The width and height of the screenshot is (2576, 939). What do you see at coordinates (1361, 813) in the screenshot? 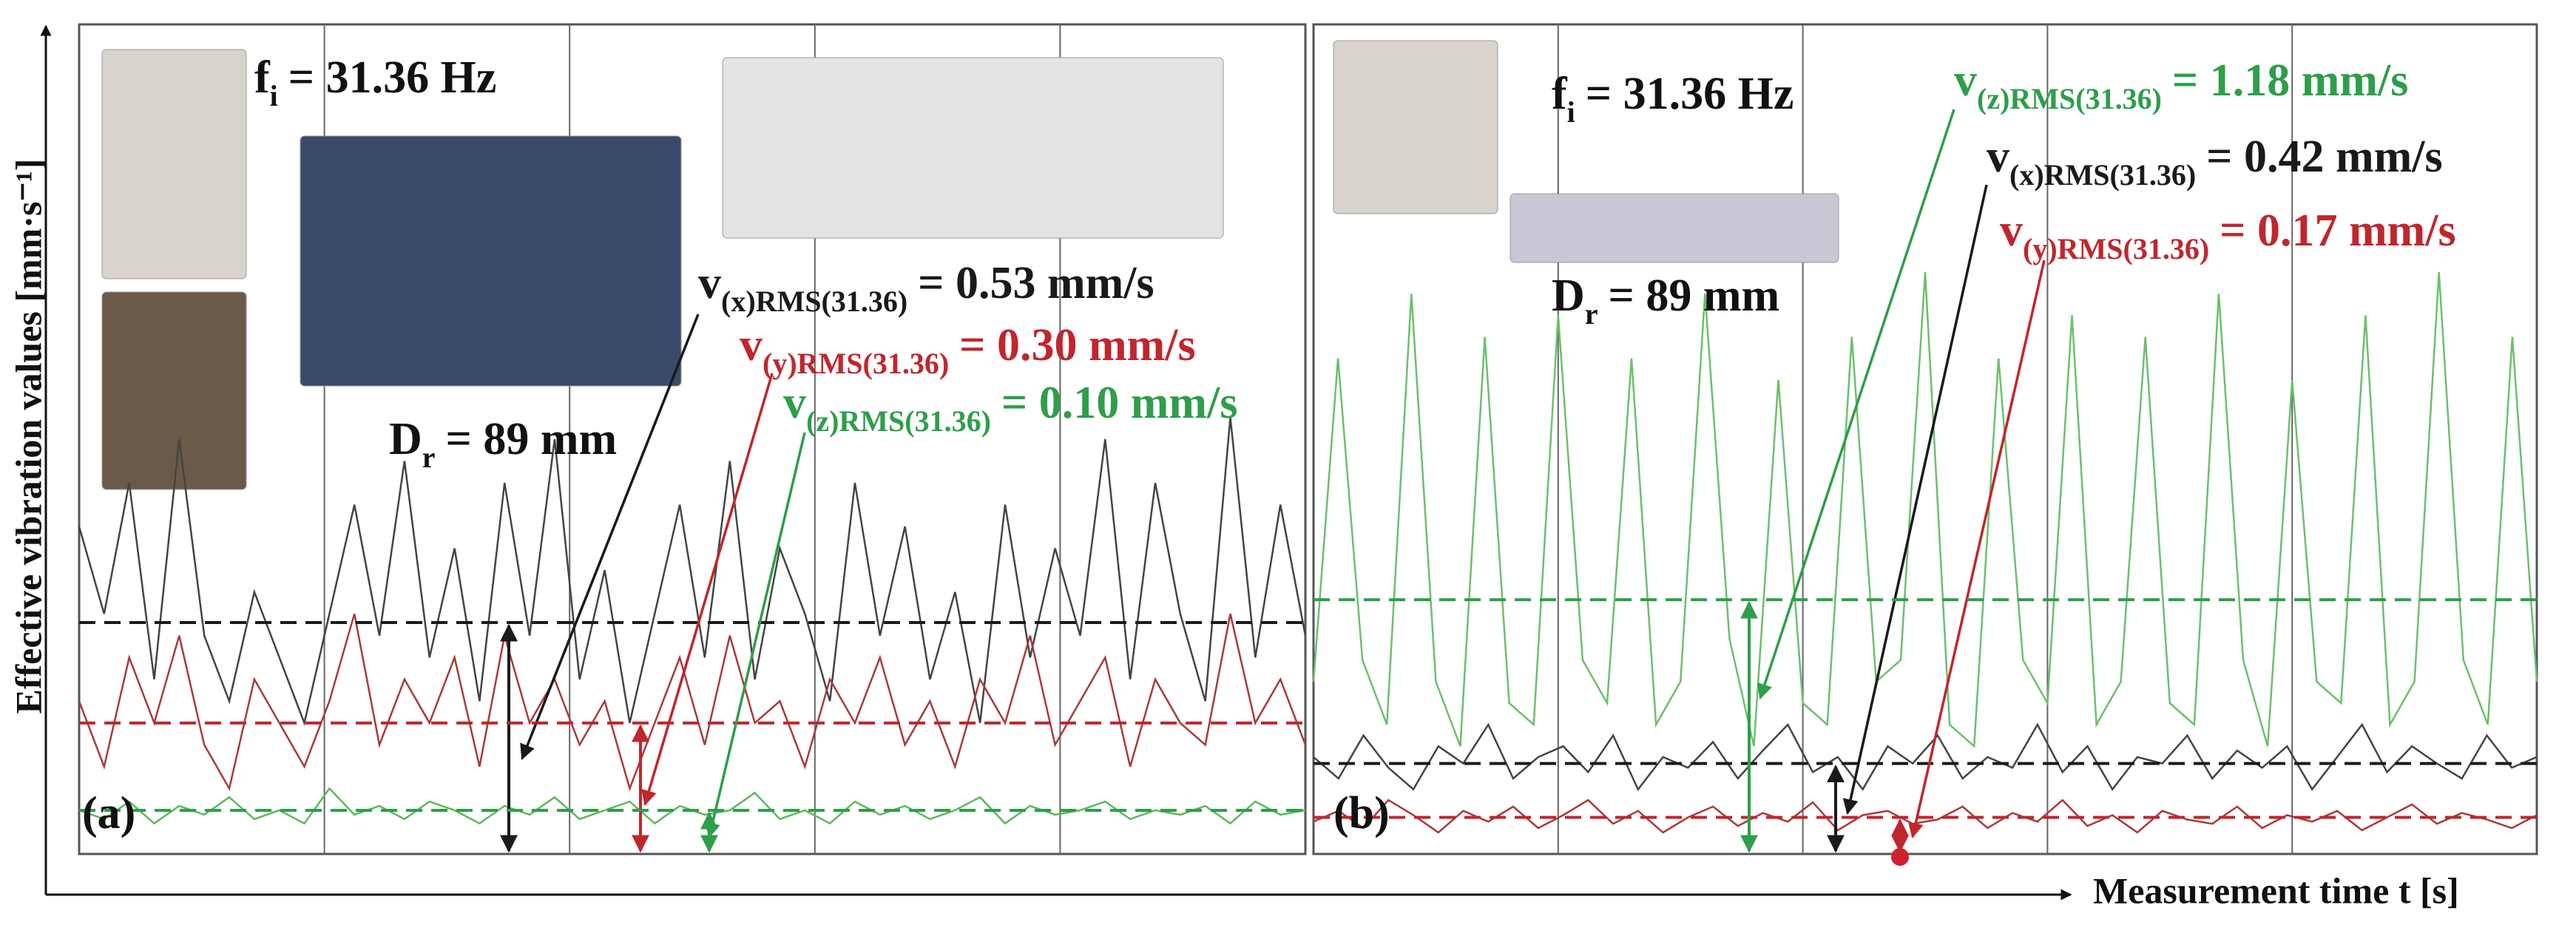
I see `panel-label: (b)` at bounding box center [1361, 813].